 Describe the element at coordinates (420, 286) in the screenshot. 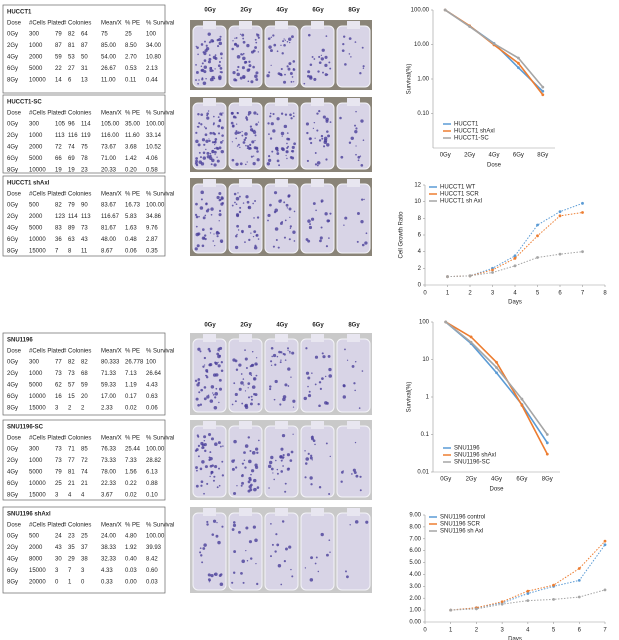

I see `y-tick-label: 0` at that location.